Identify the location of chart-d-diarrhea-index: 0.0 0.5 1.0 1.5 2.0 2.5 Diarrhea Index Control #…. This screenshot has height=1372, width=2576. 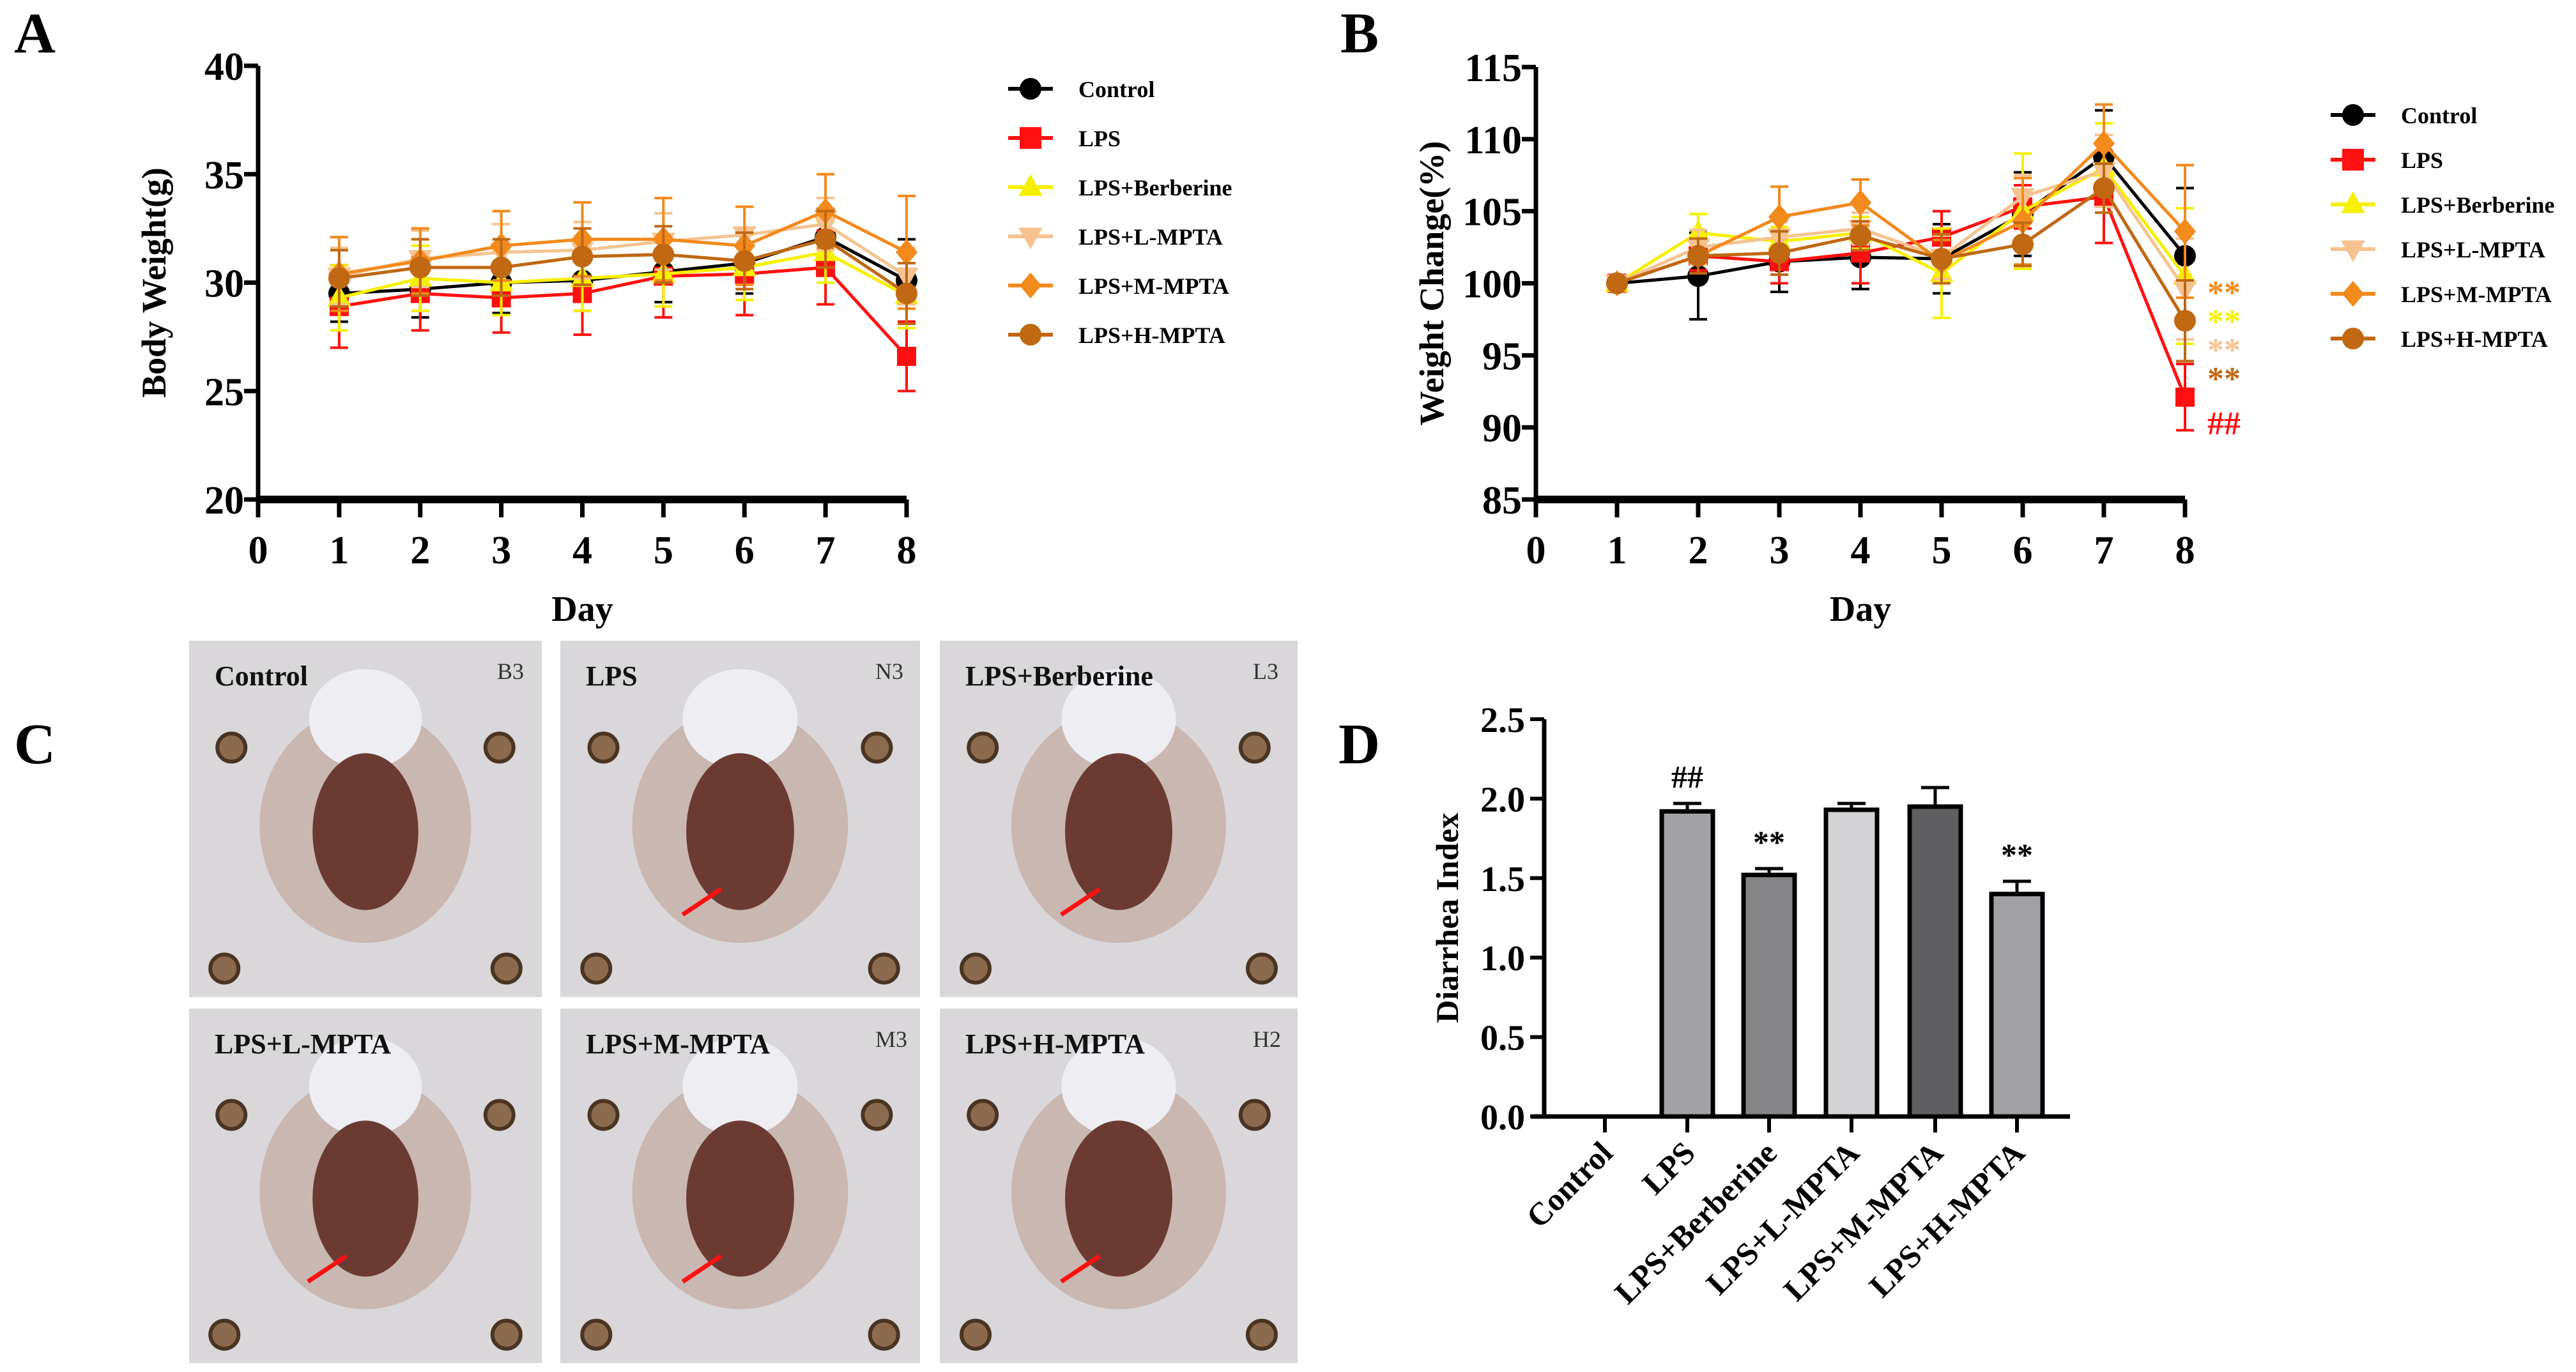
(1749, 1006).